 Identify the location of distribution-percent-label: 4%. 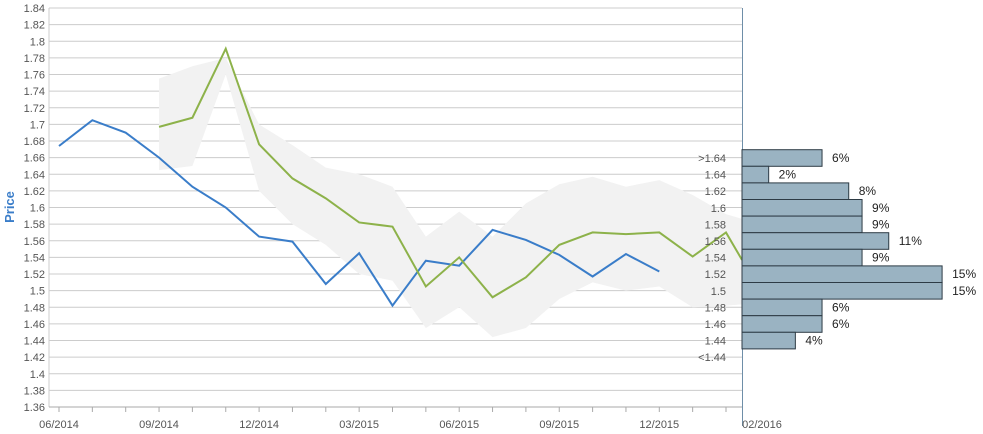
(814, 341).